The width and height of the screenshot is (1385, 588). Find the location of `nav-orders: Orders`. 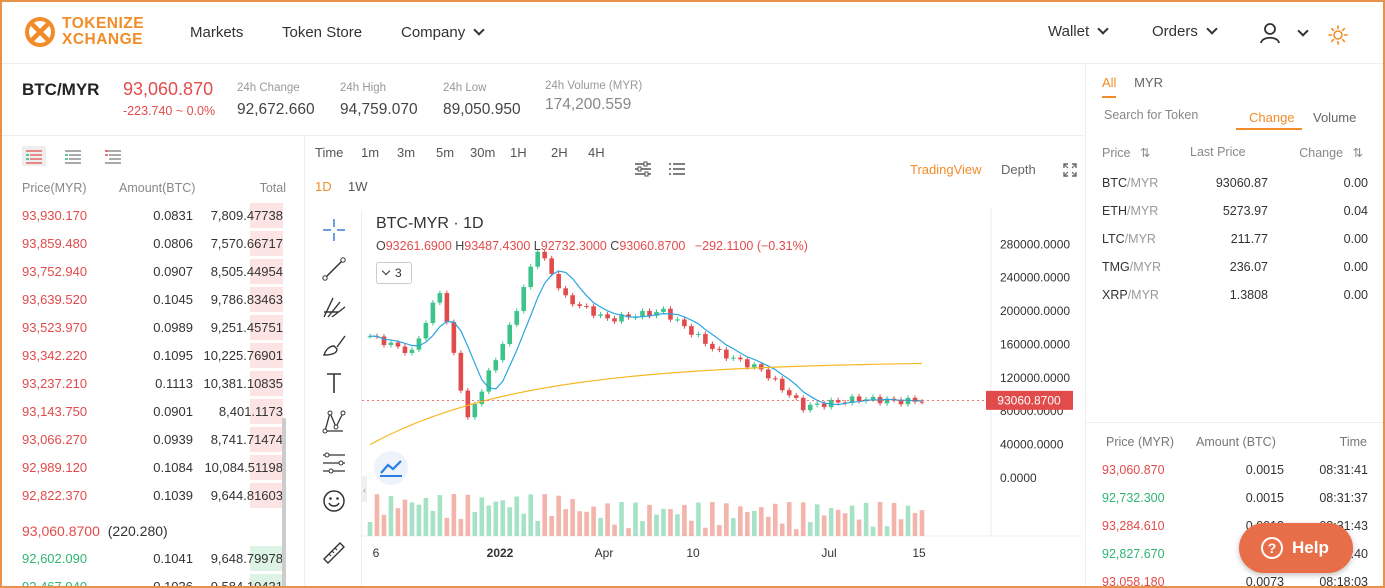

nav-orders: Orders is located at coordinates (1185, 31).